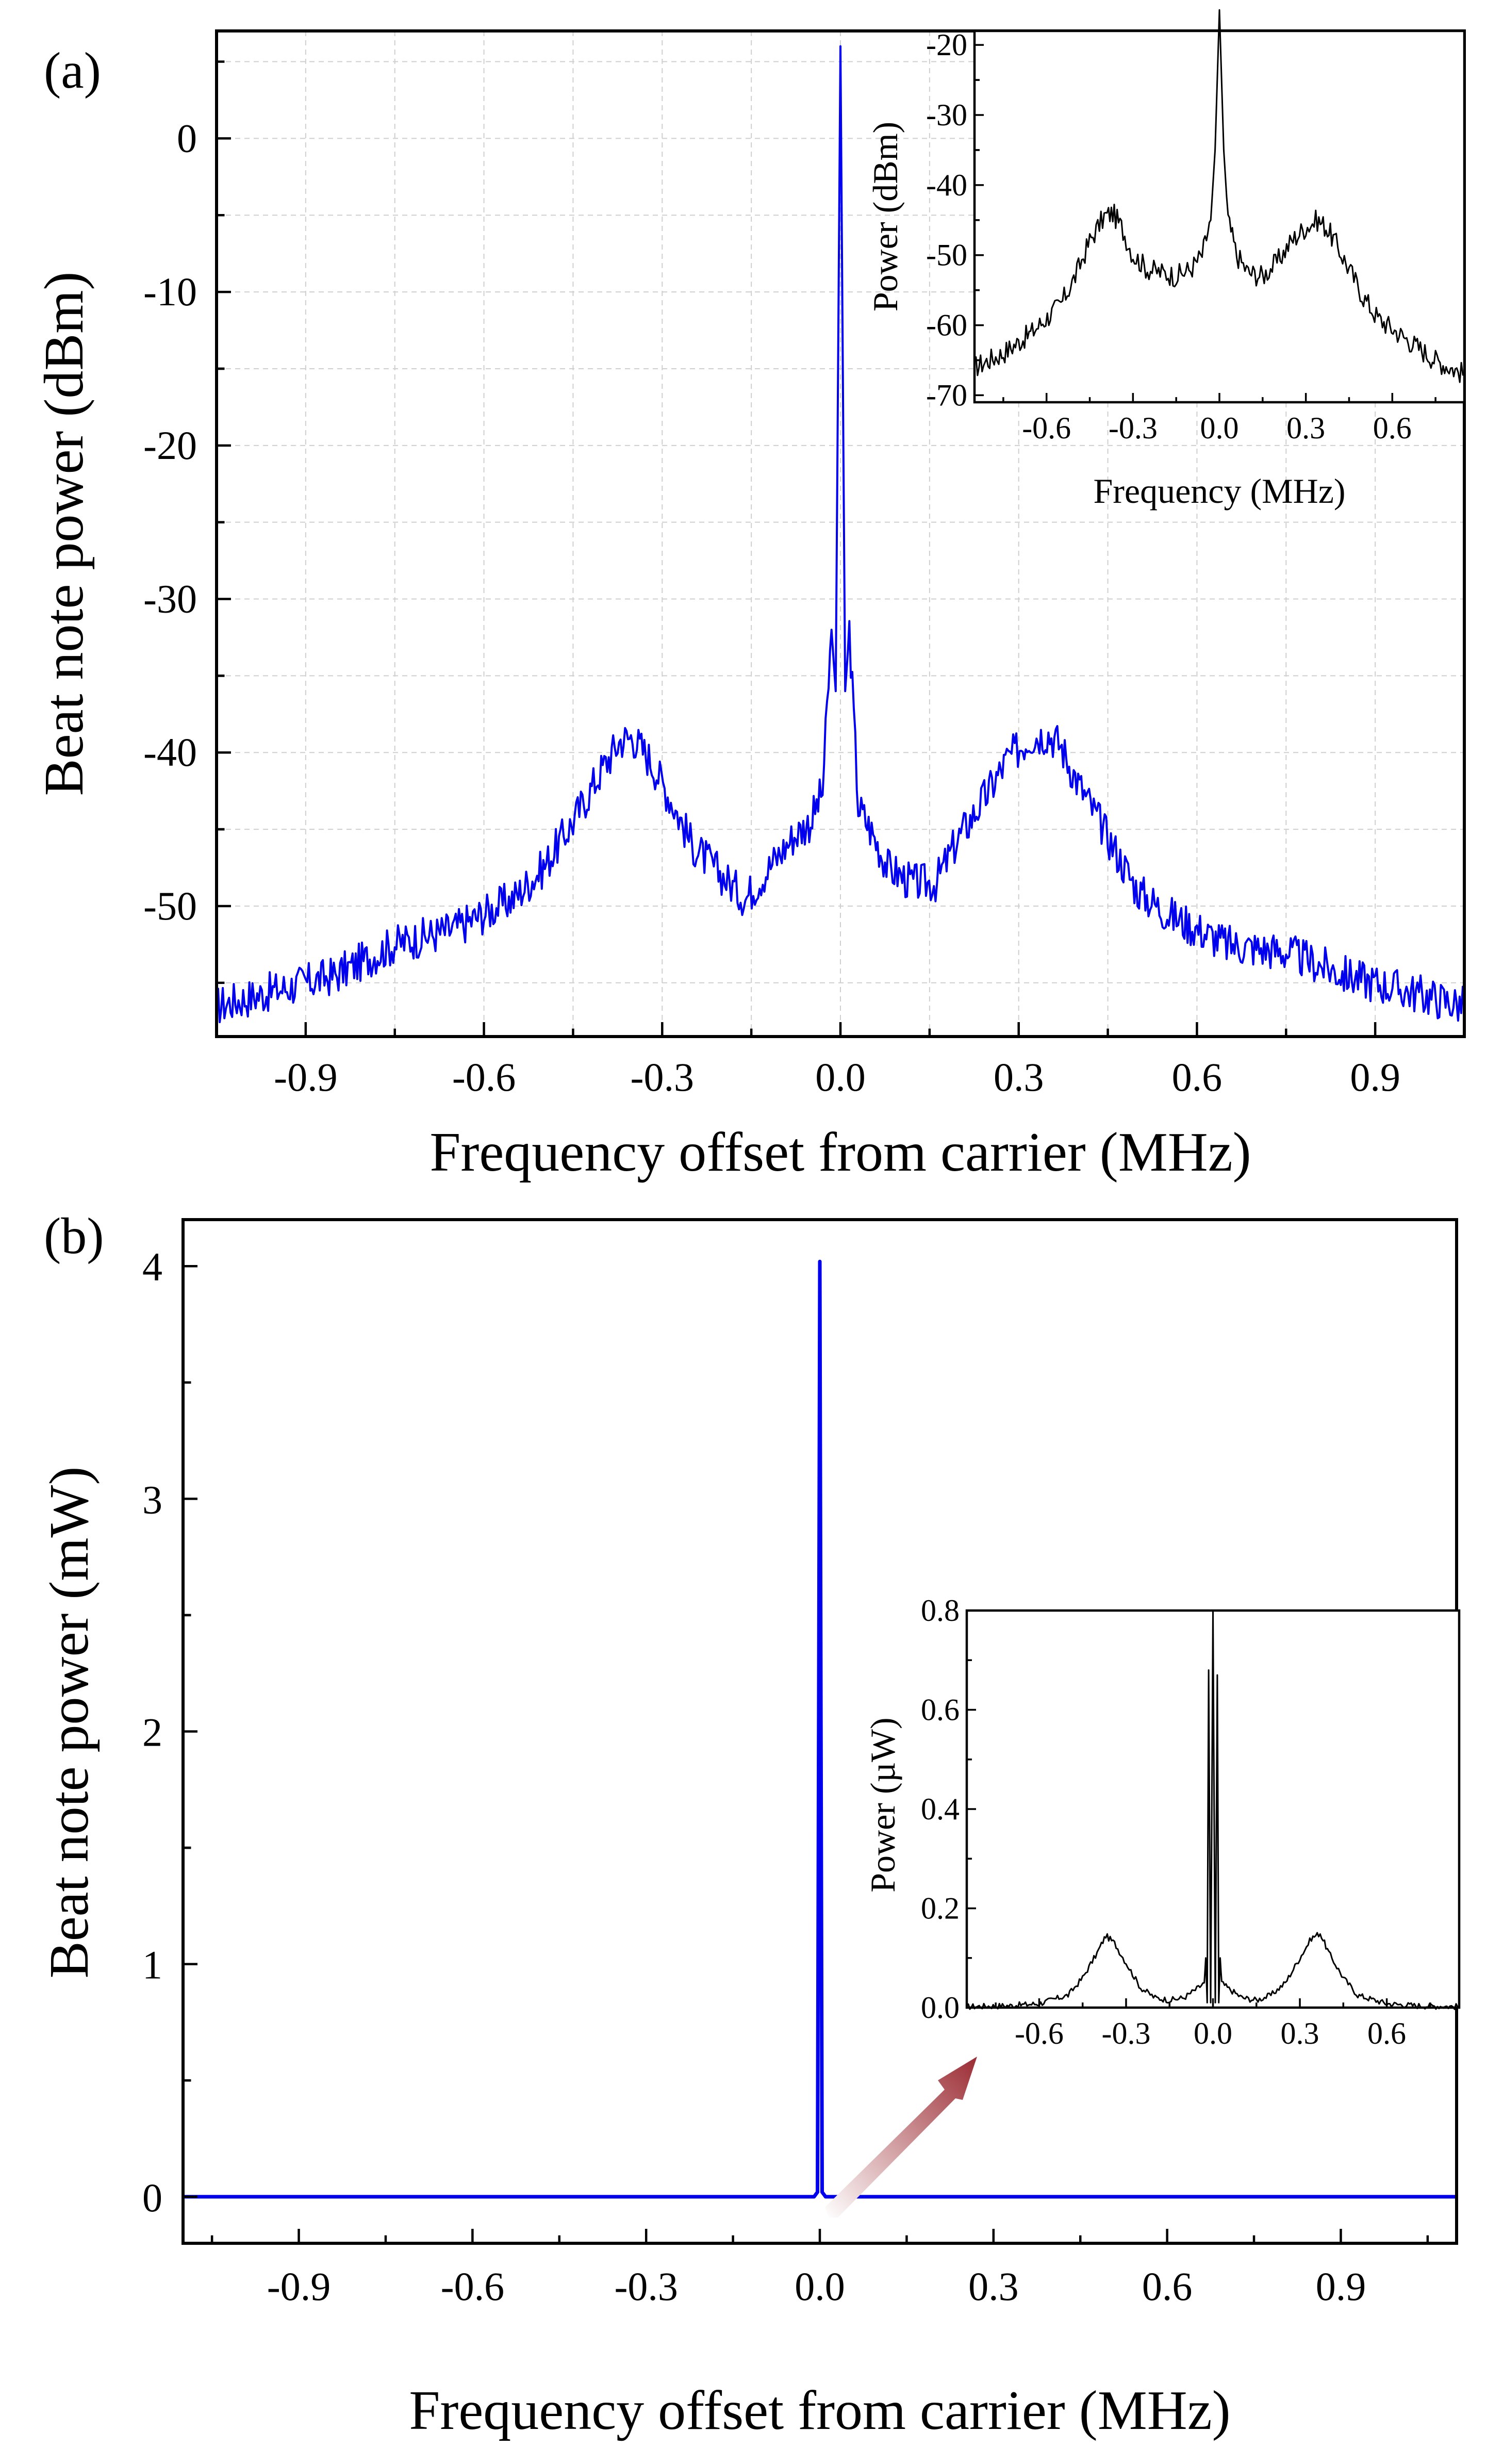  I want to click on panel-b-inset-ytick-label: 0.4, so click(941, 1809).